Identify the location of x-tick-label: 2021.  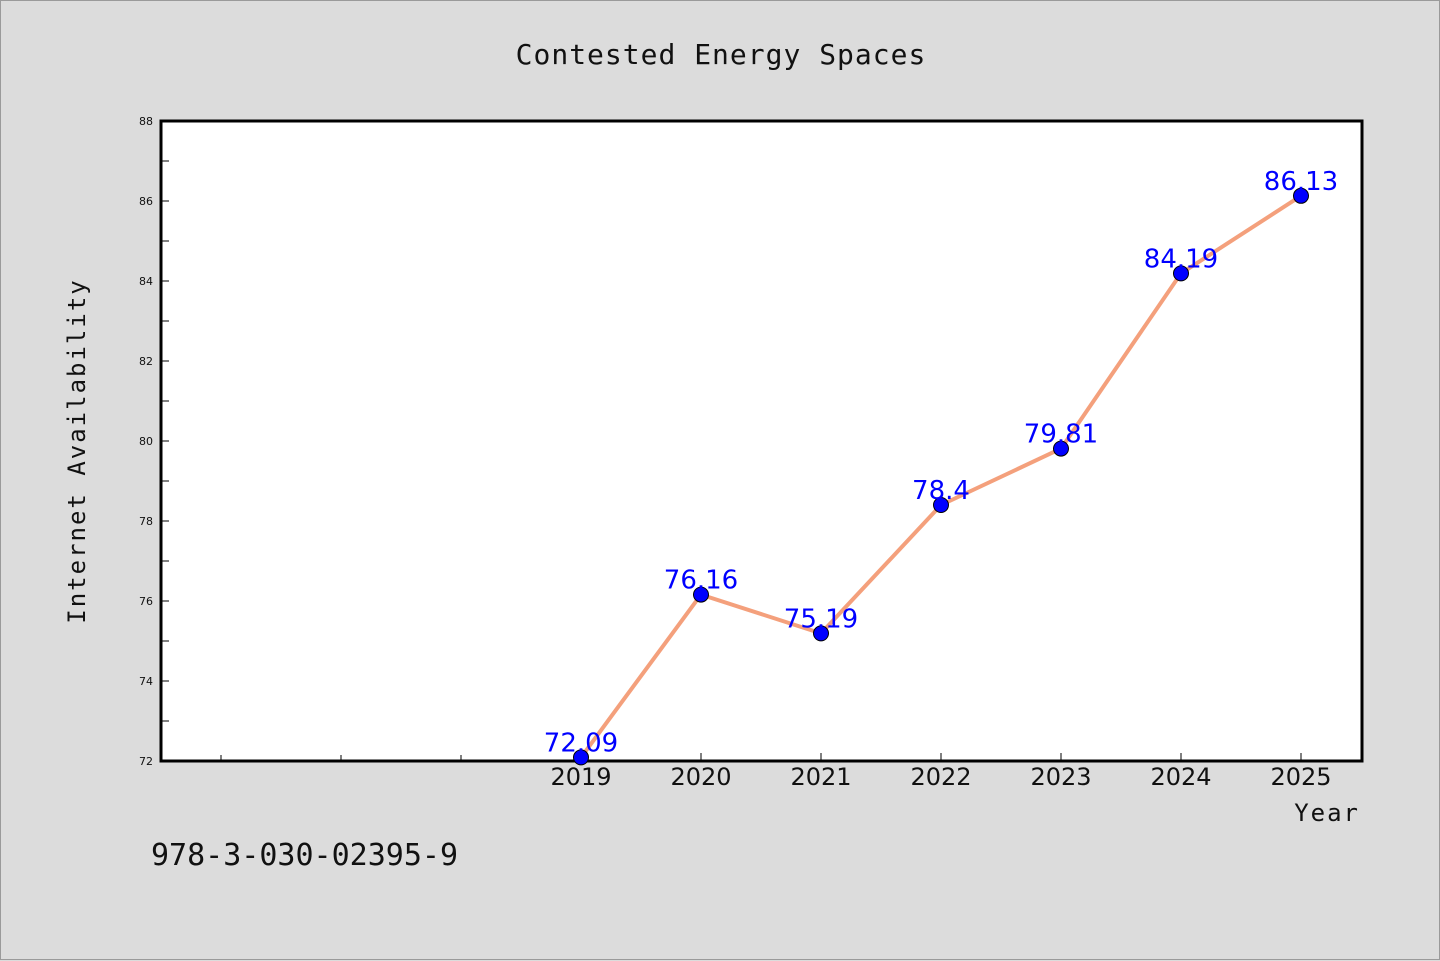
(820, 777).